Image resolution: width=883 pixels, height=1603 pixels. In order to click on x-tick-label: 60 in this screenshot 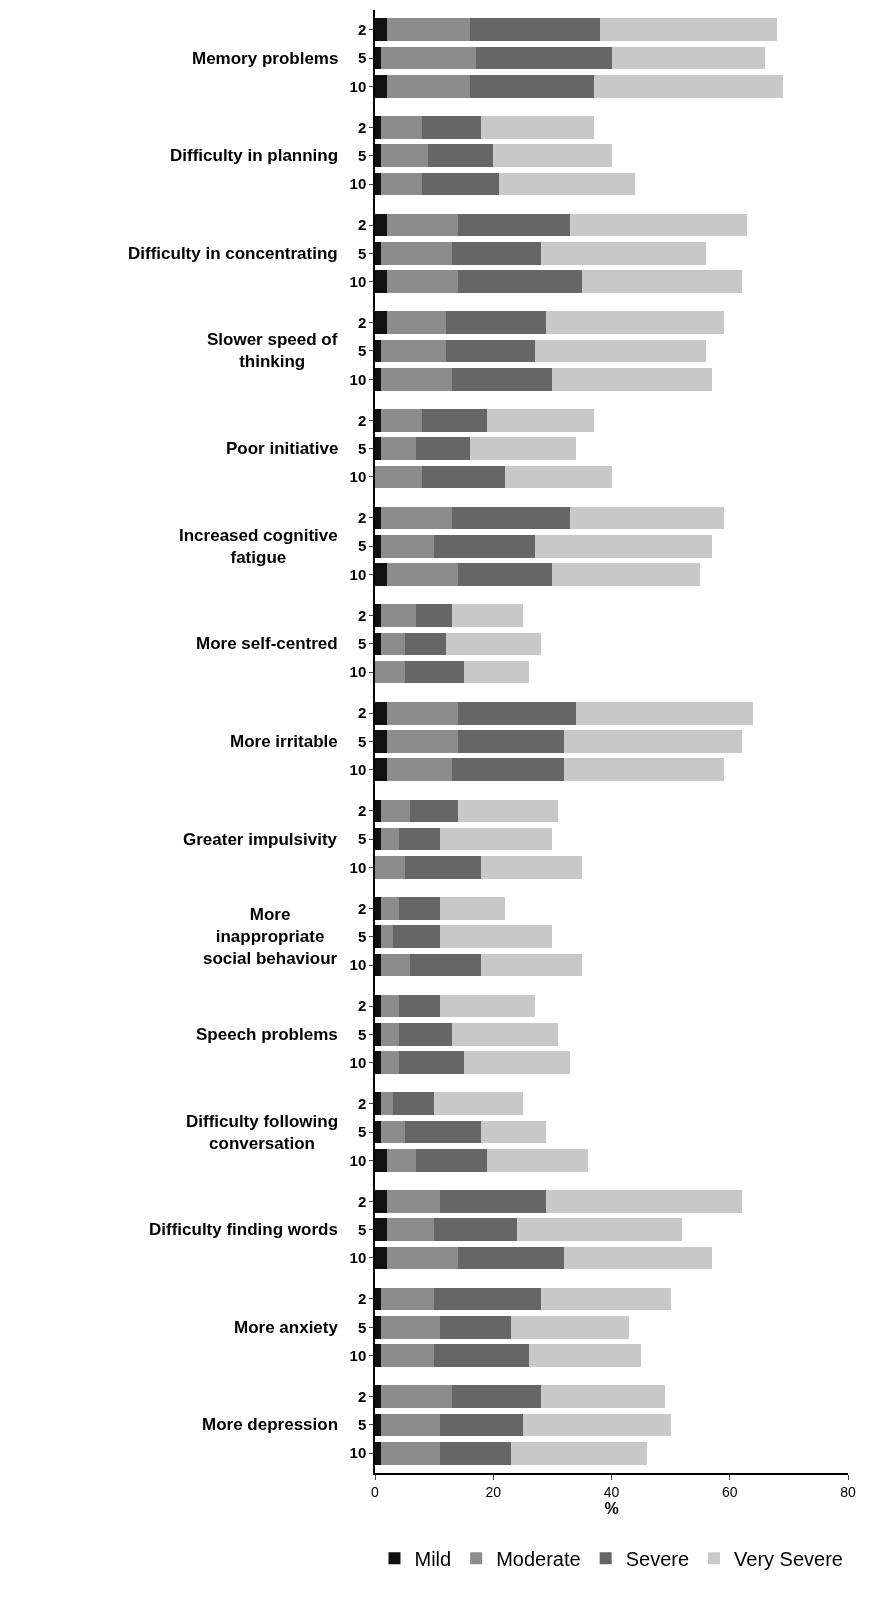, I will do `click(729, 1491)`.